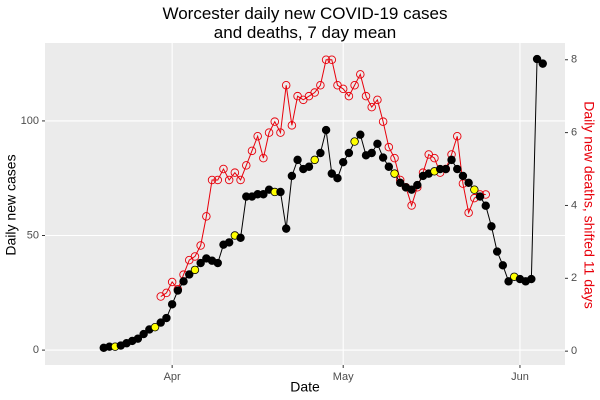 This screenshot has width=600, height=400. What do you see at coordinates (33, 235) in the screenshot?
I see `y-tick-label: 50` at bounding box center [33, 235].